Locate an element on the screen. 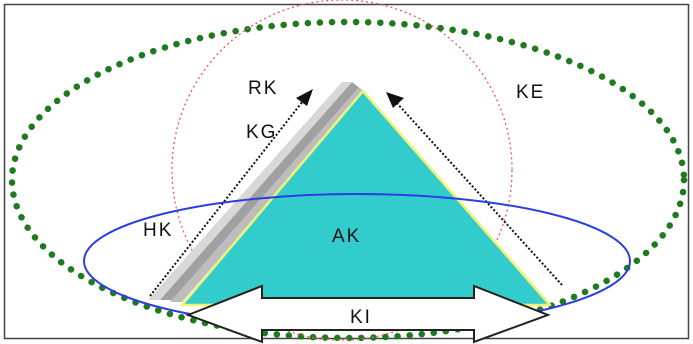 This screenshot has width=693, height=344. right-arrow-head-icon is located at coordinates (395, 100).